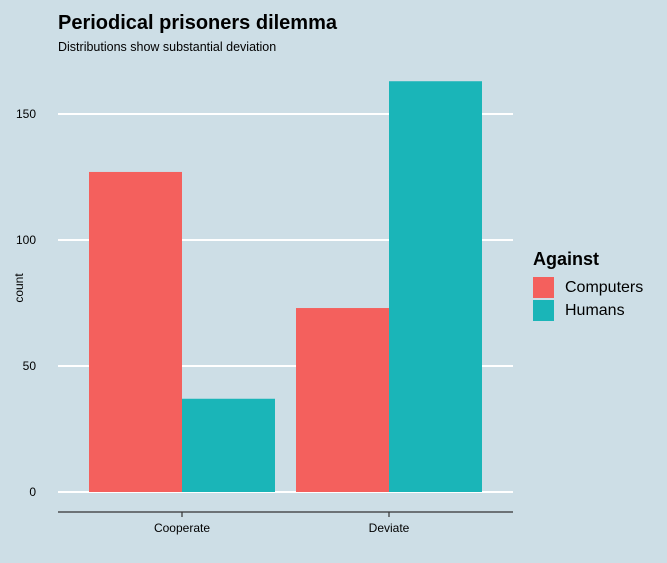 The image size is (667, 563). What do you see at coordinates (389, 528) in the screenshot?
I see `x-tick-label: Deviate` at bounding box center [389, 528].